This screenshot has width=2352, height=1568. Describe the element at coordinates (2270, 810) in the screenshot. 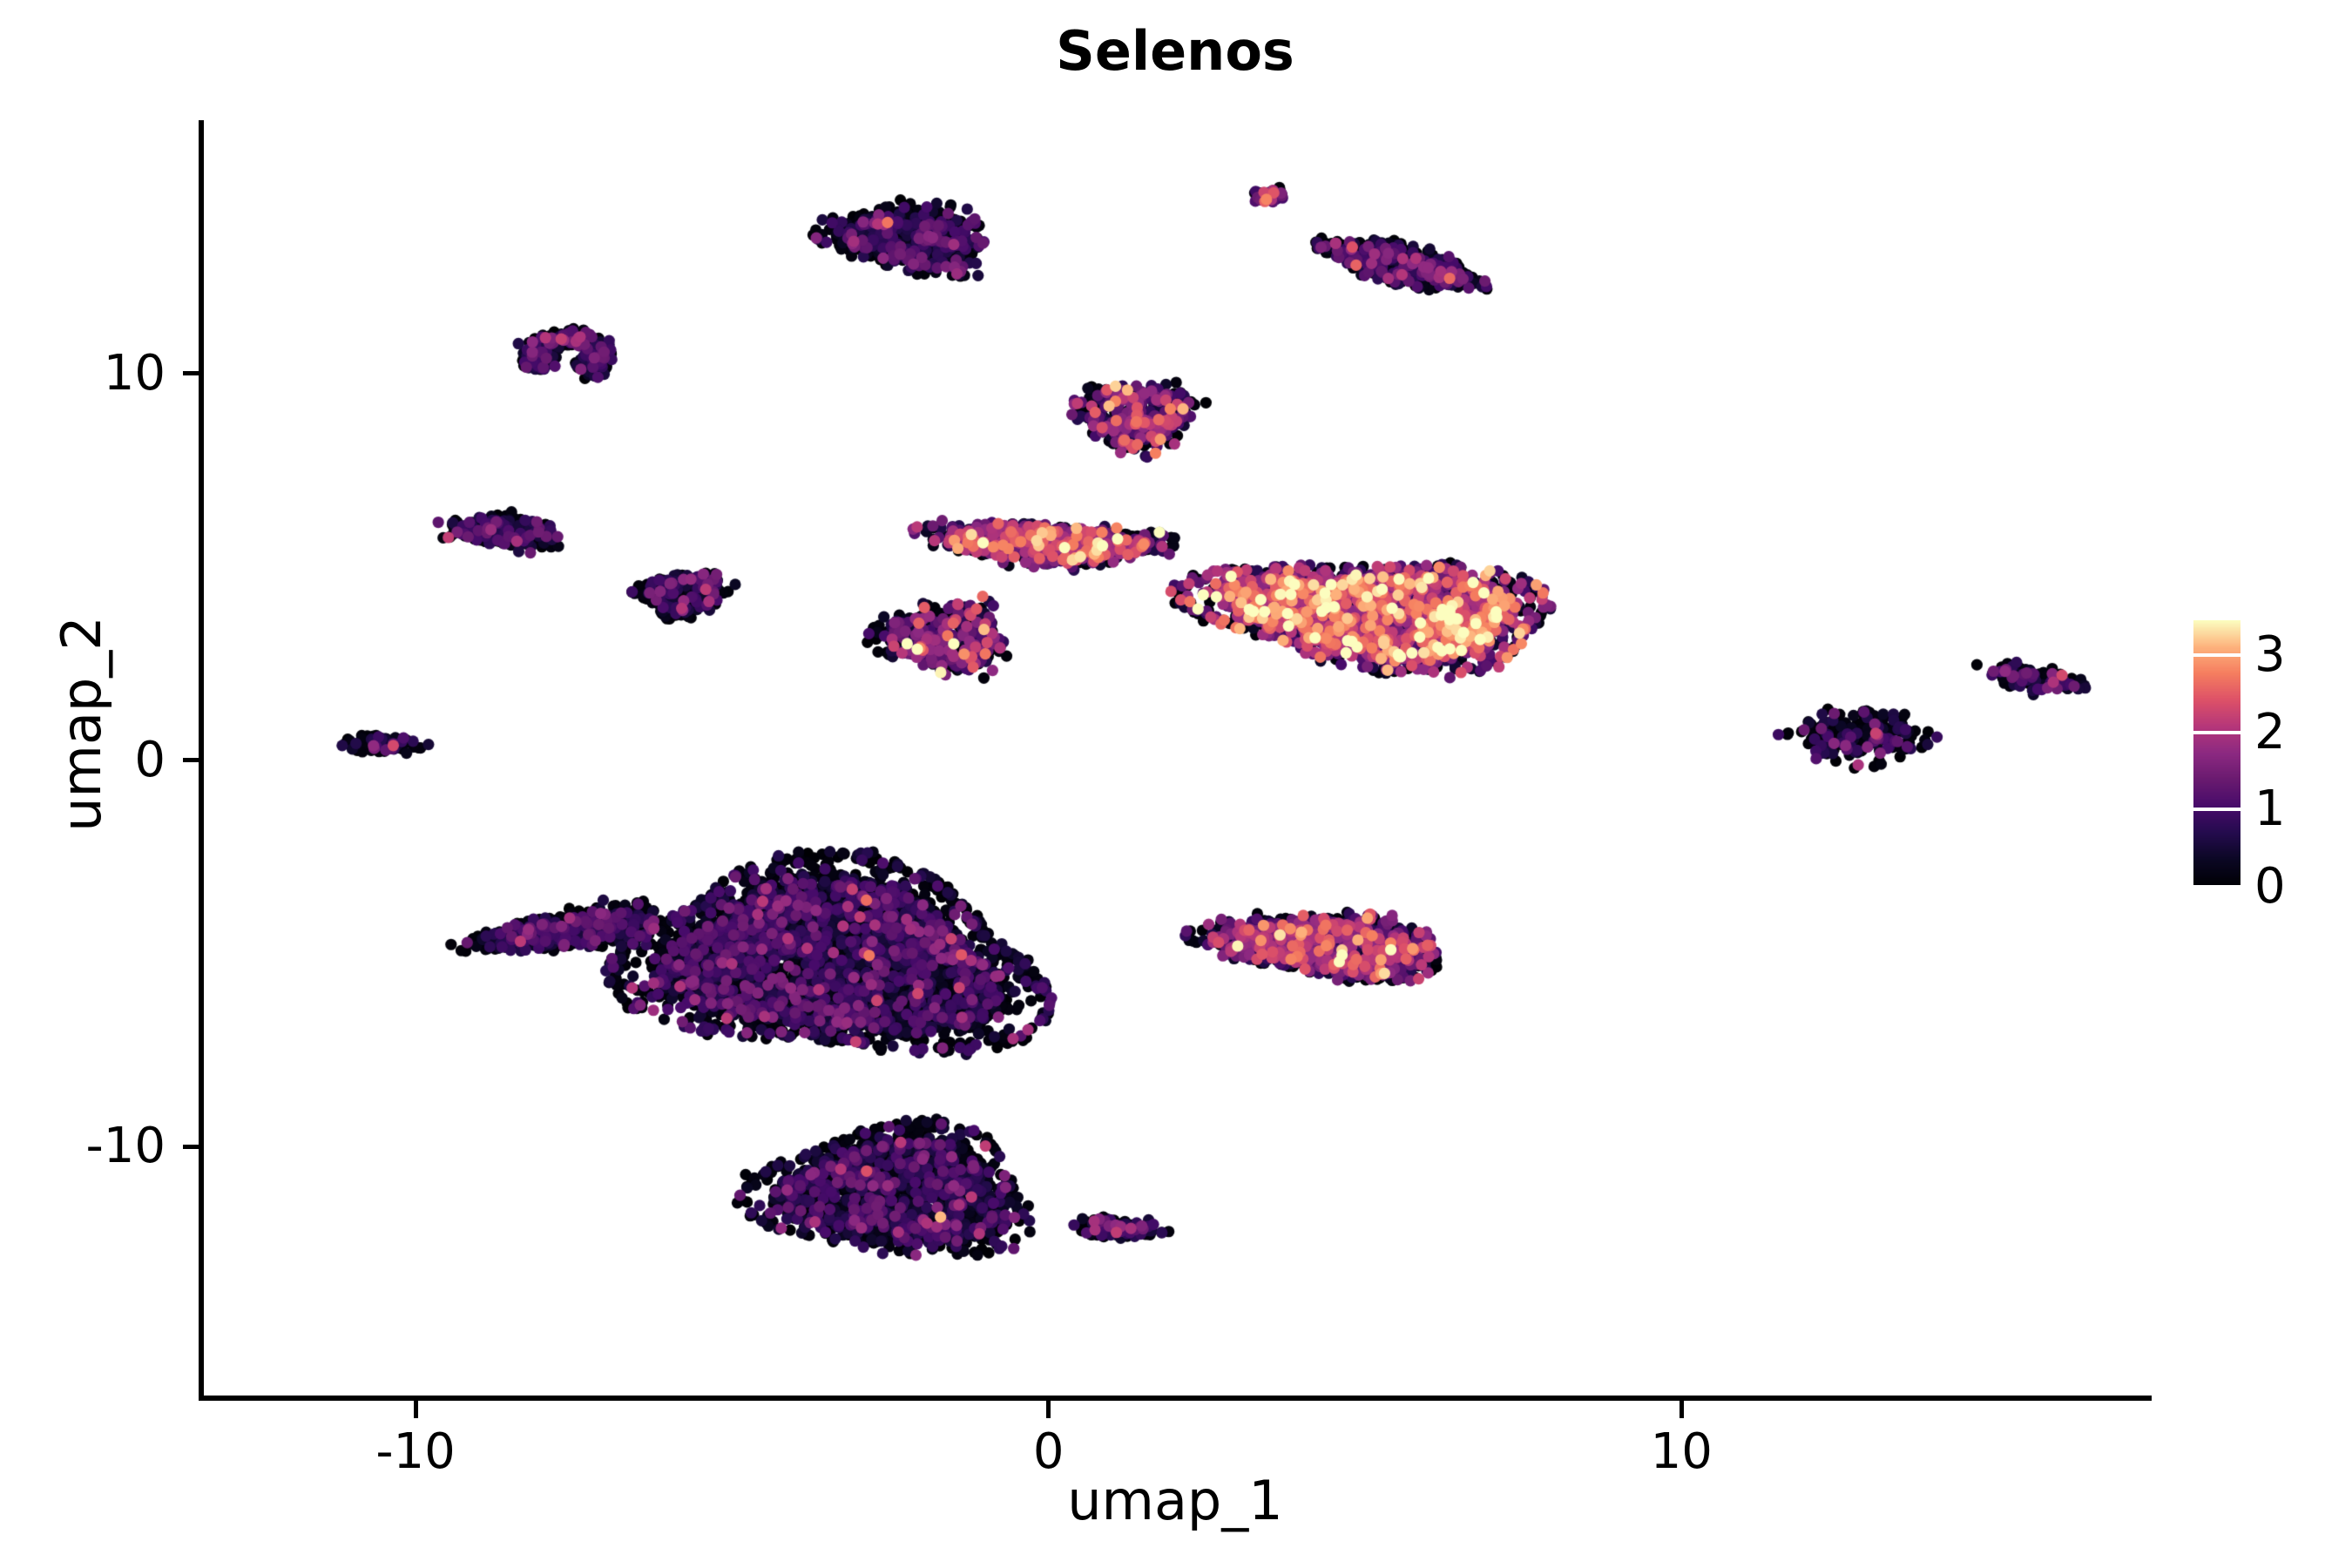

I see `colorbar-tick-label: 1` at that location.